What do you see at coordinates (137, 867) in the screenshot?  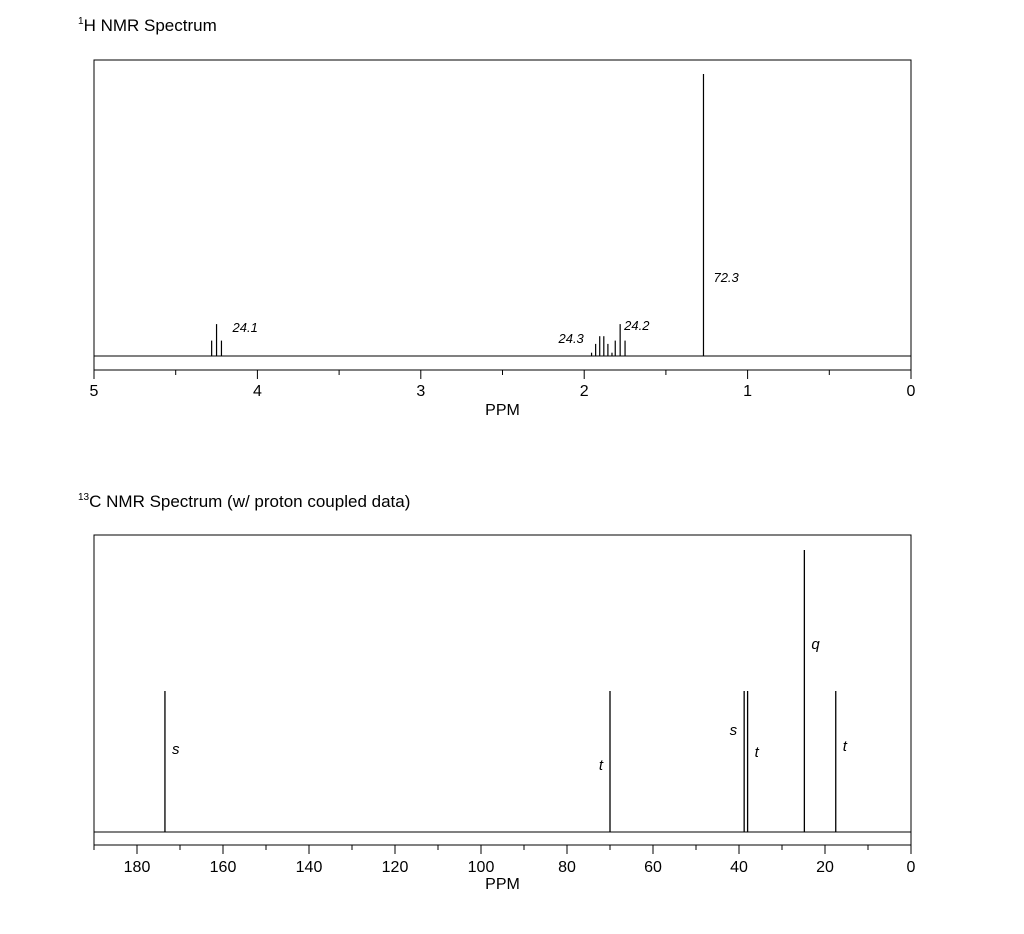 I see `c-tick-label: 180` at bounding box center [137, 867].